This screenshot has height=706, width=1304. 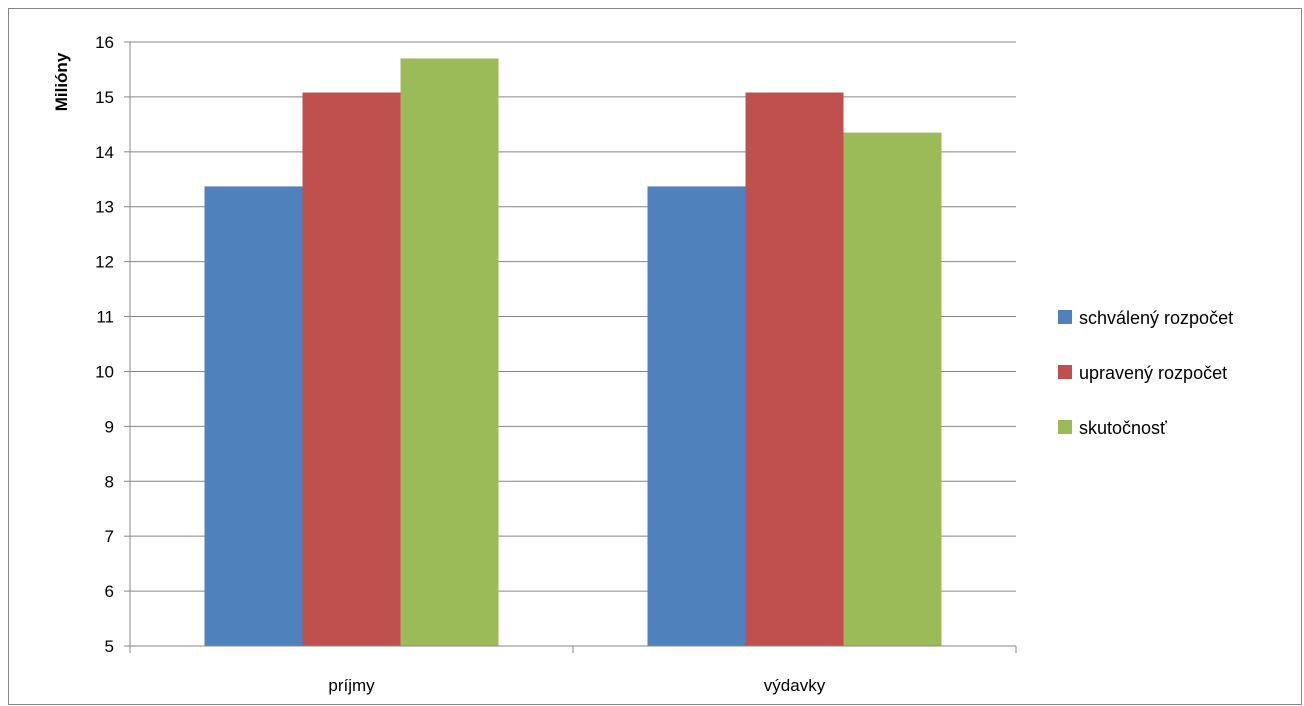 What do you see at coordinates (573, 670) in the screenshot?
I see `x-axis-ticks: príjmy výdavky` at bounding box center [573, 670].